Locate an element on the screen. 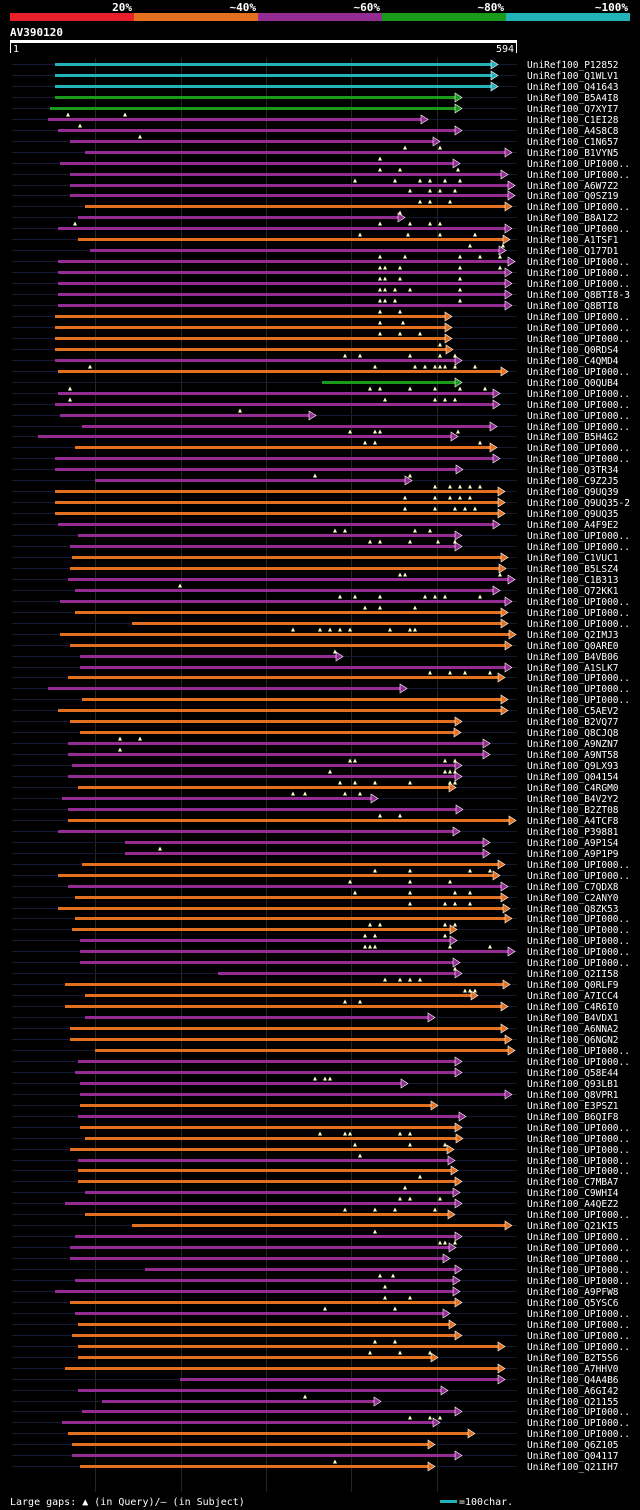  hit-name: UniRef100_Q6Z105 is located at coordinates (573, 1445).